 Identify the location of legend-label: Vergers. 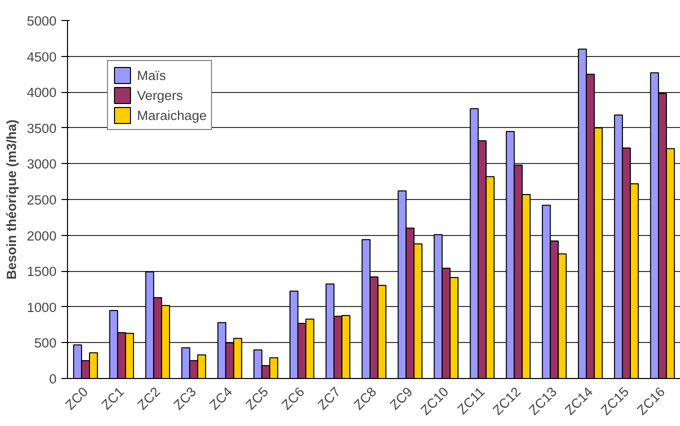
(160, 95).